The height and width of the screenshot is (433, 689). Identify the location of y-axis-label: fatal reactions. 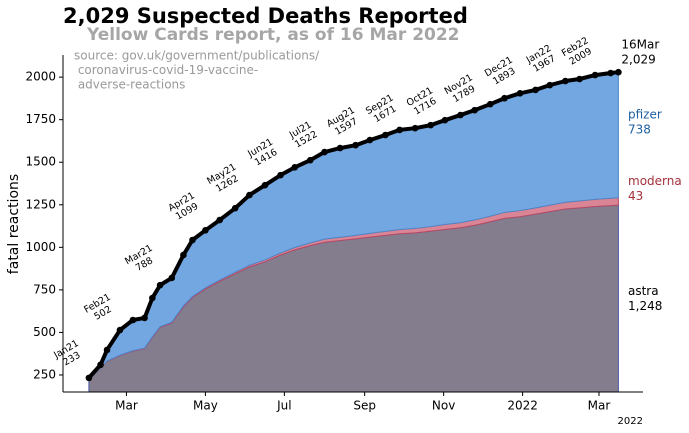
(14, 224).